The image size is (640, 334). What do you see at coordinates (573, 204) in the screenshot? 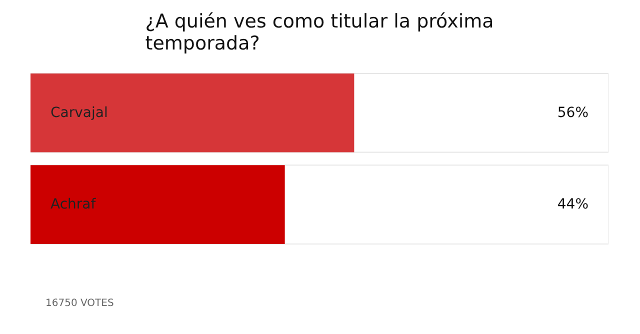
I see `data-label: 44%` at bounding box center [573, 204].